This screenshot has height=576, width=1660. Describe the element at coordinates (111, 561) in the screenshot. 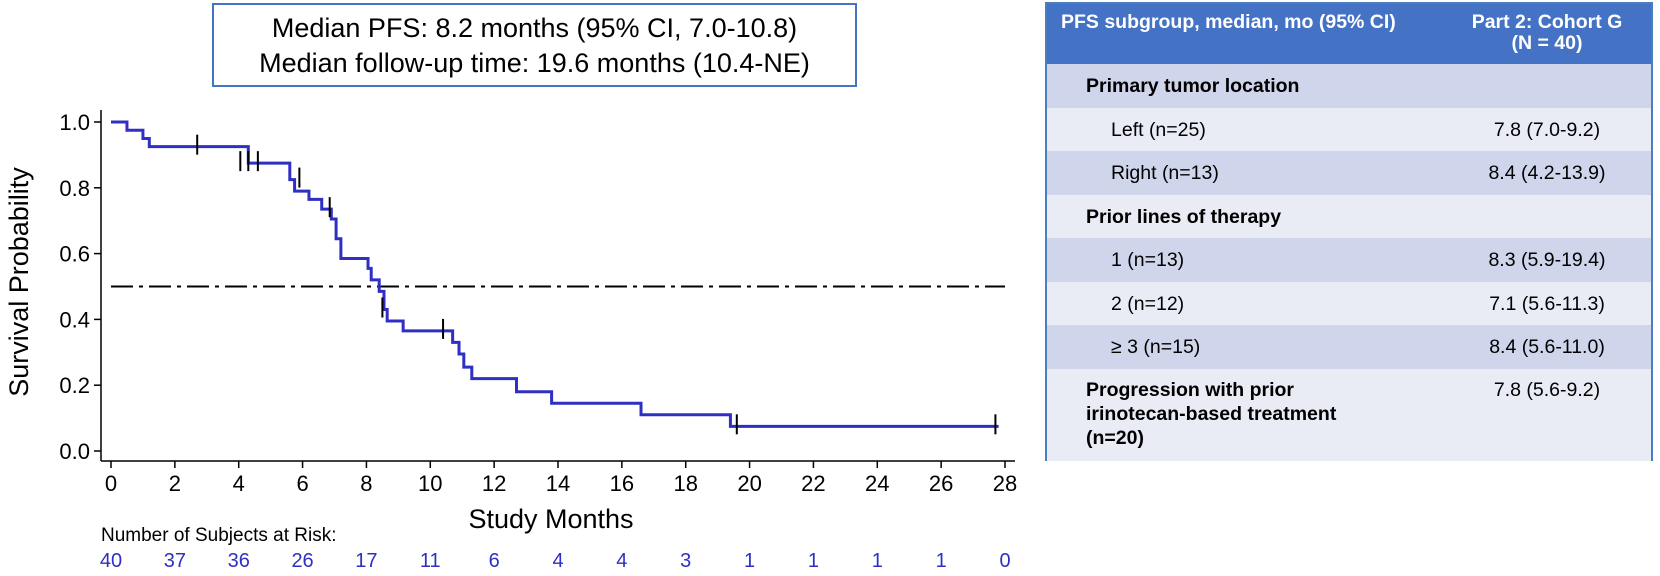

I see `risk-count: 40` at that location.